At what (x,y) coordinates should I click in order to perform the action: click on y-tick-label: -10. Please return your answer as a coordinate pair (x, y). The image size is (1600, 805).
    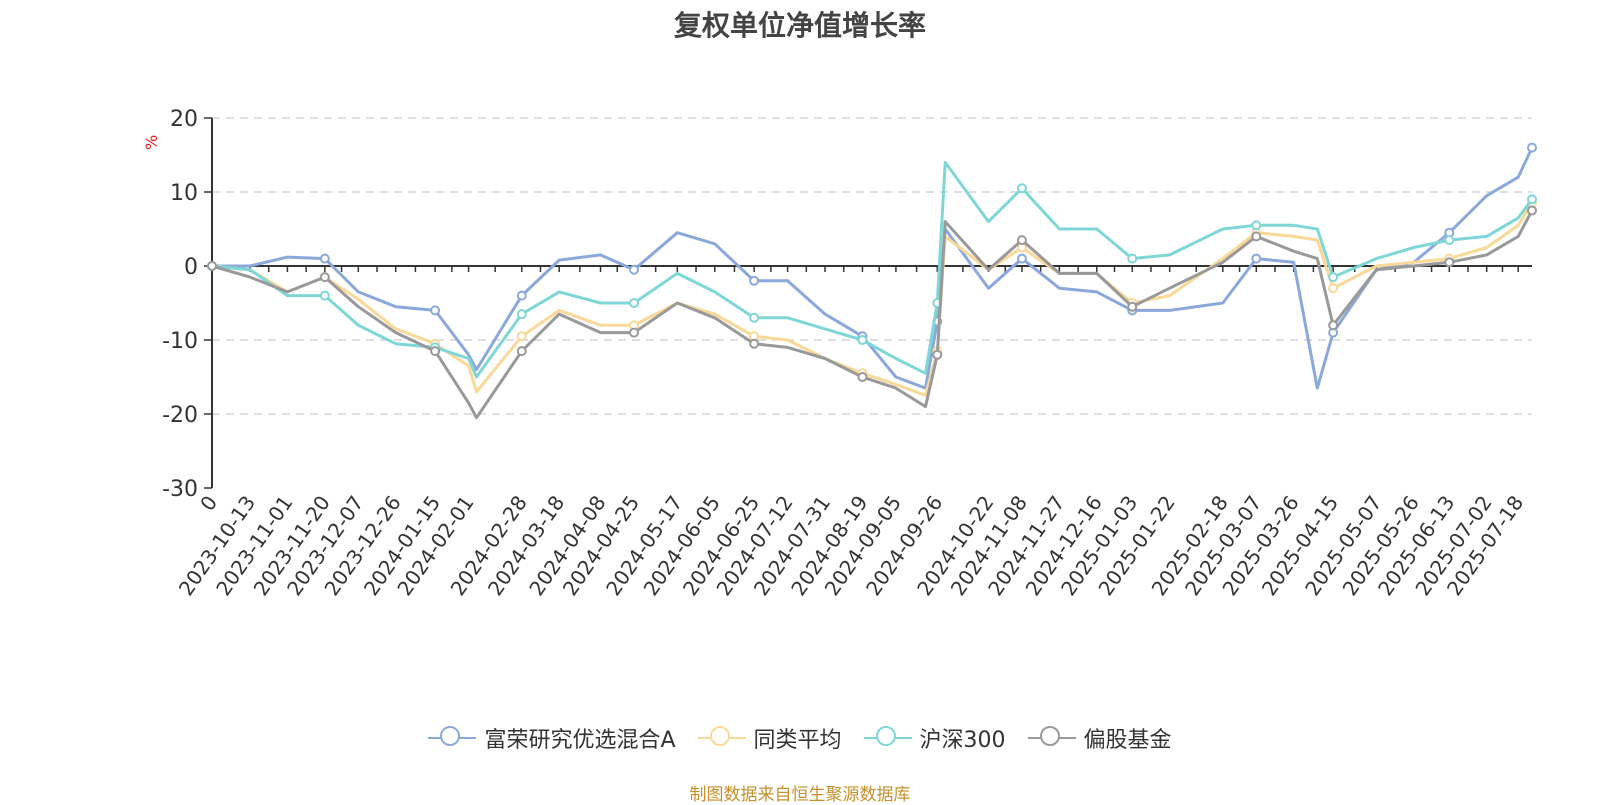
    Looking at the image, I should click on (180, 341).